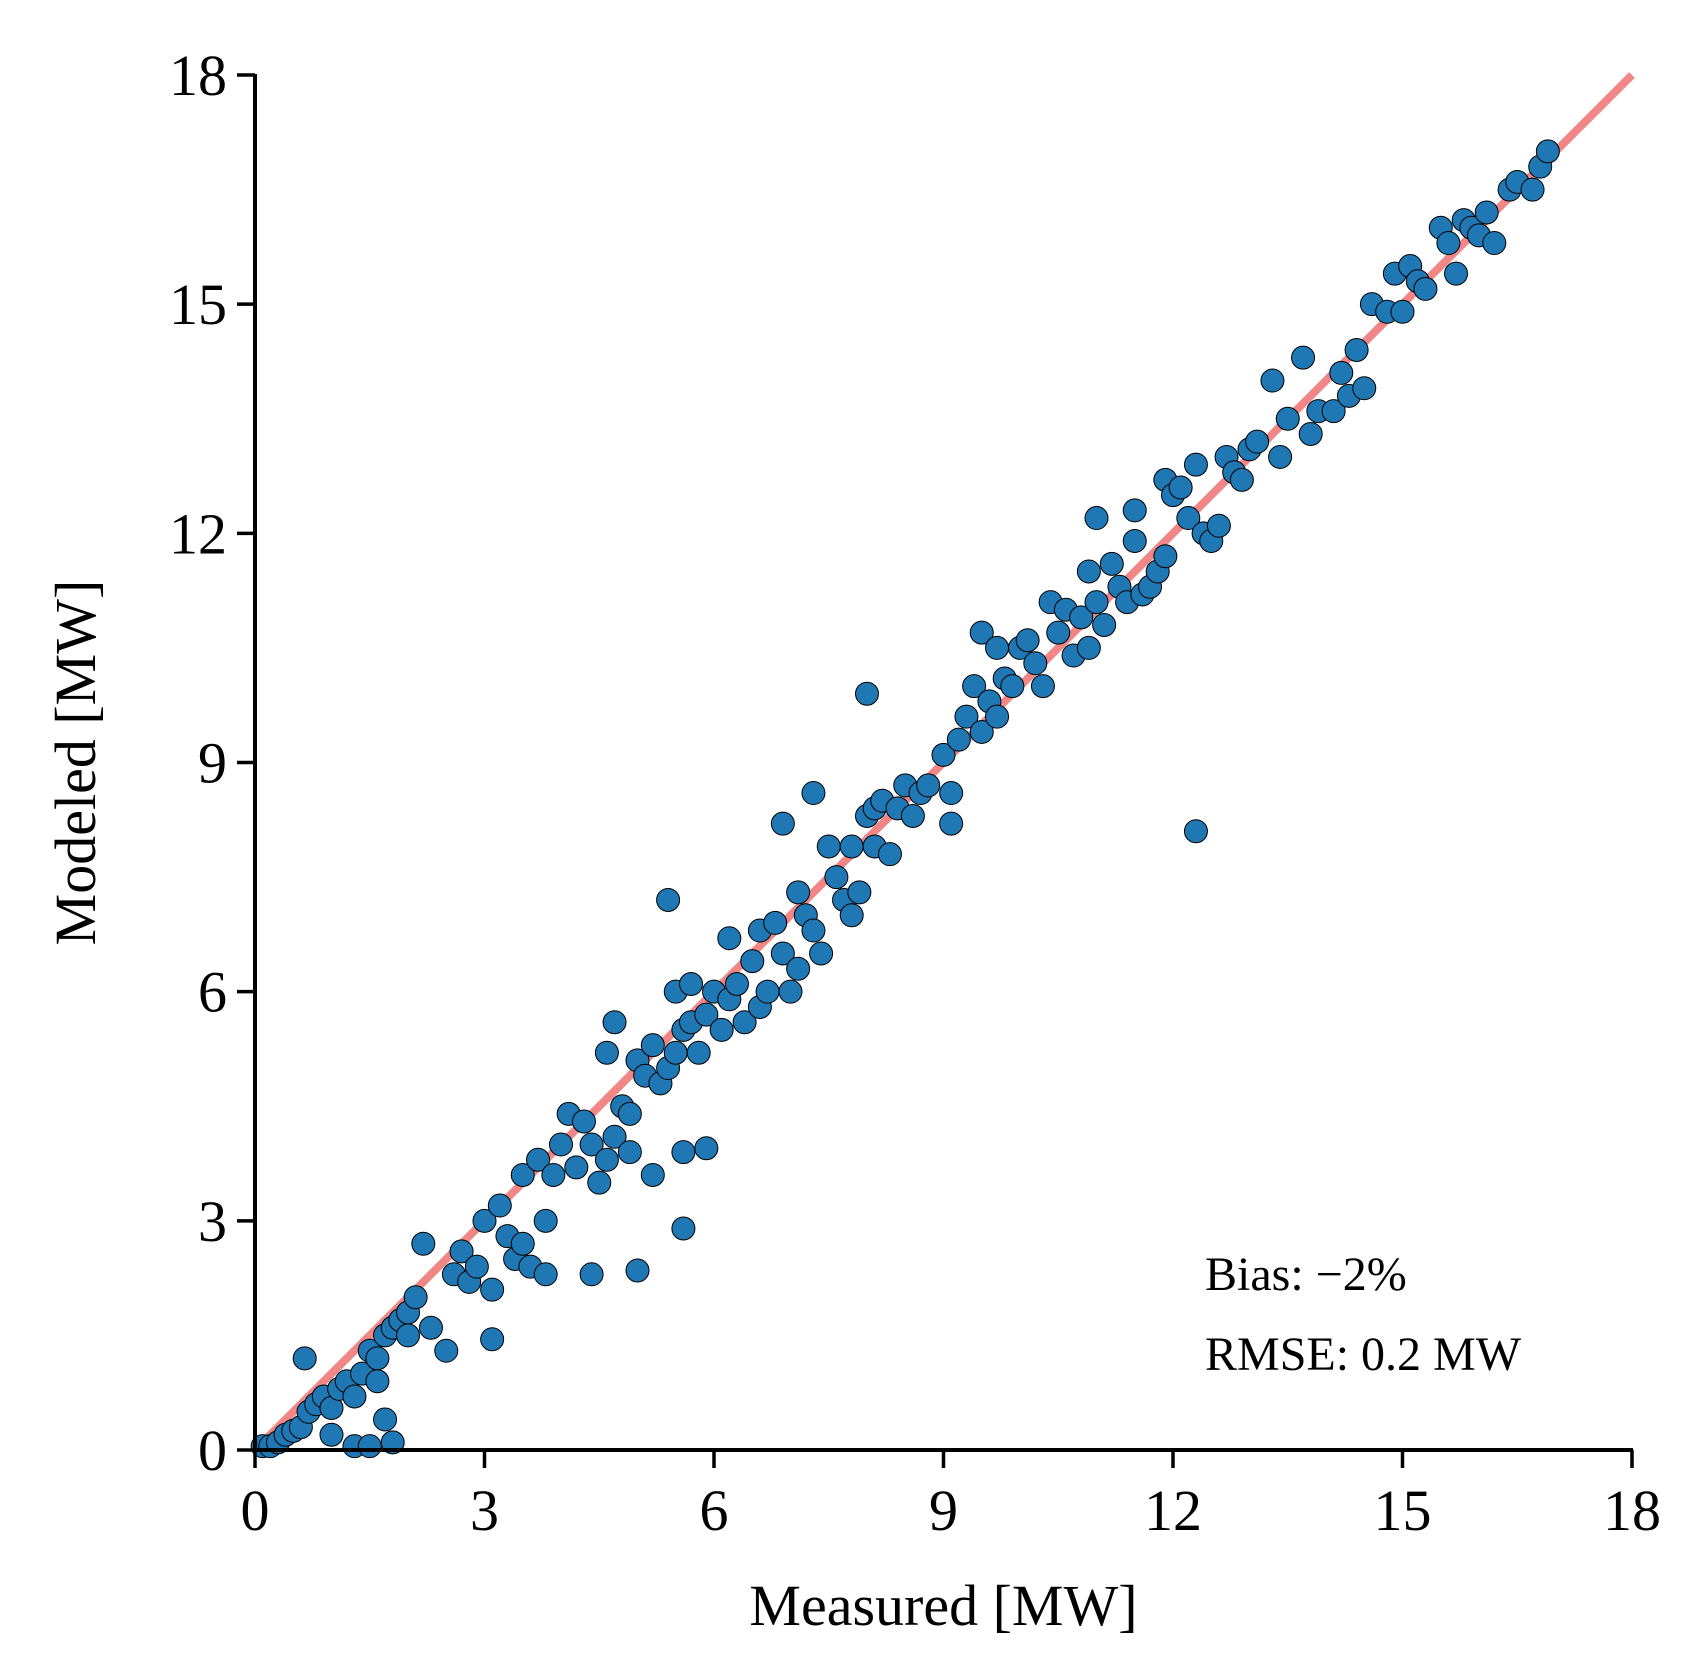  What do you see at coordinates (943, 1510) in the screenshot?
I see `x-tick-label: 9` at bounding box center [943, 1510].